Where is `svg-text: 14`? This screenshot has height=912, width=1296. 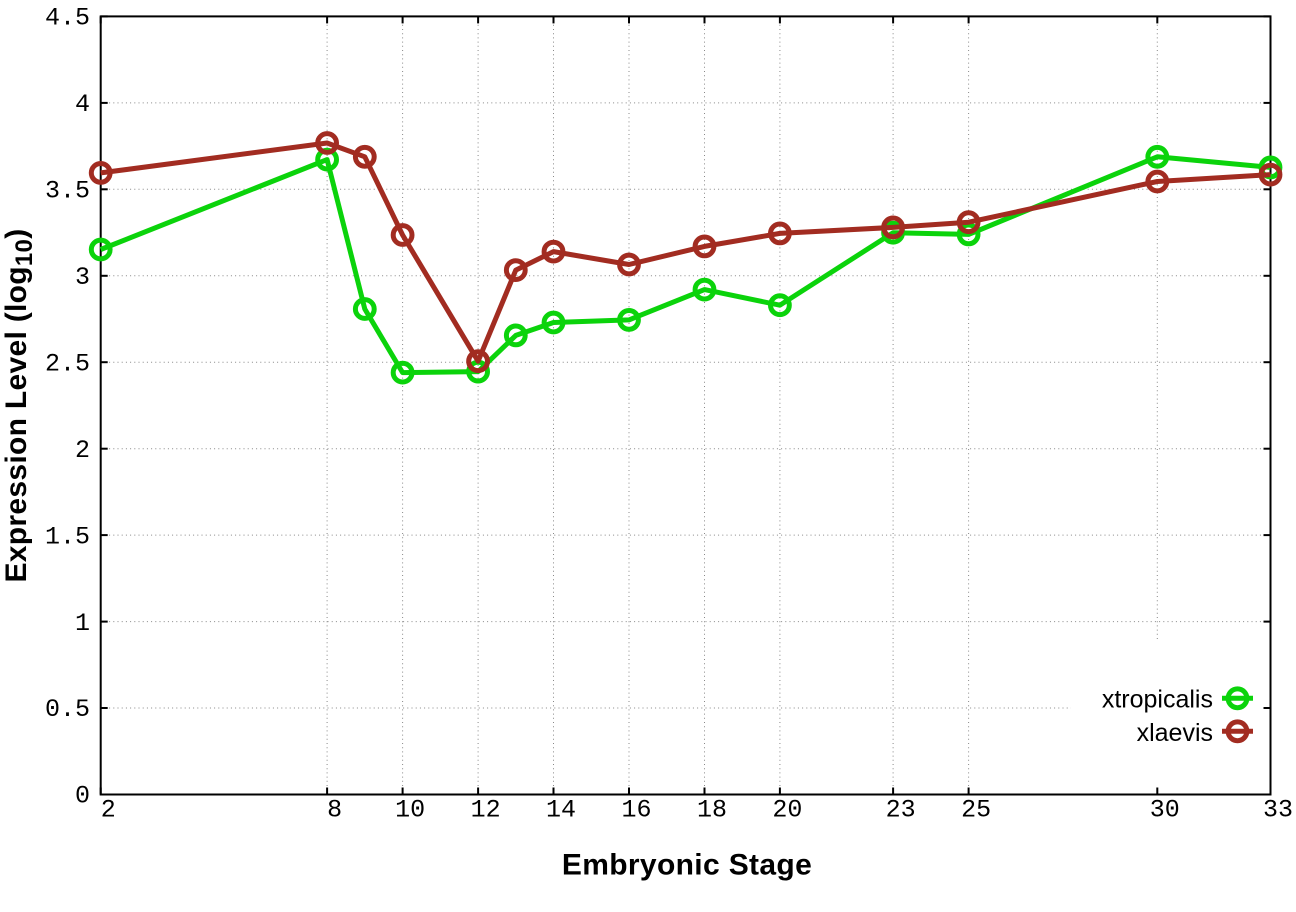
svg-text: 14 is located at coordinates (561, 810).